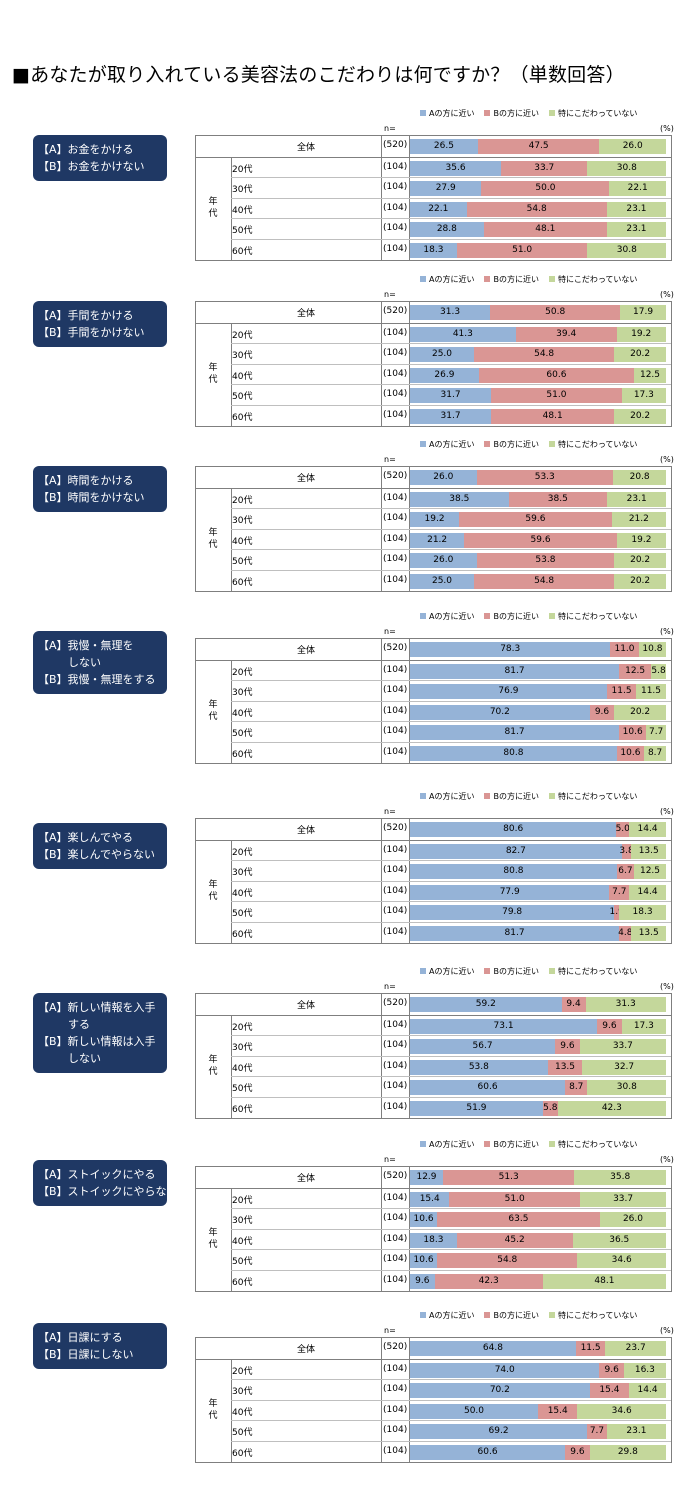 This screenshot has height=1511, width=700. What do you see at coordinates (576, 1088) in the screenshot?
I see `bar-segment-b: 8.7` at bounding box center [576, 1088].